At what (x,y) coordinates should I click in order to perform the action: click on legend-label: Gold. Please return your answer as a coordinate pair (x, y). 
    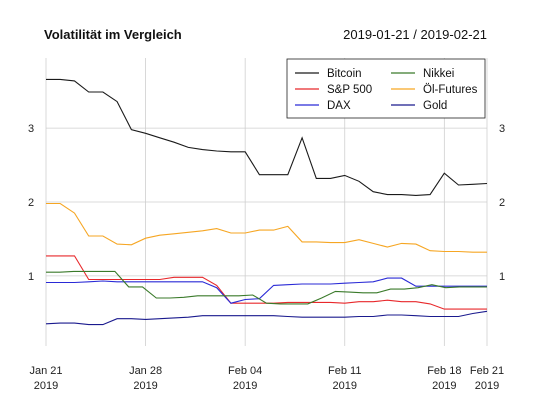
    Looking at the image, I should click on (435, 106).